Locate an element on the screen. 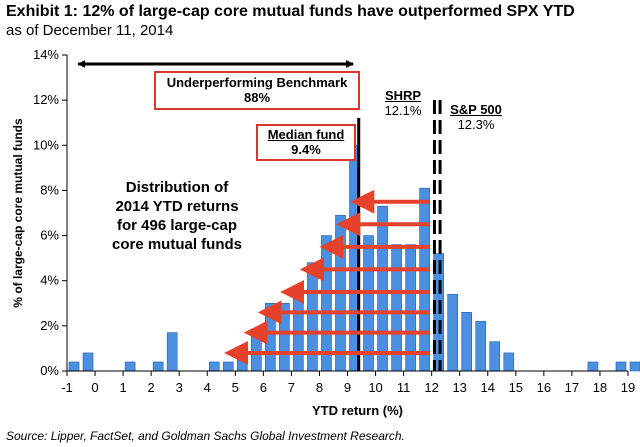 This screenshot has width=640, height=447. x-tick-label: 1 is located at coordinates (122, 387).